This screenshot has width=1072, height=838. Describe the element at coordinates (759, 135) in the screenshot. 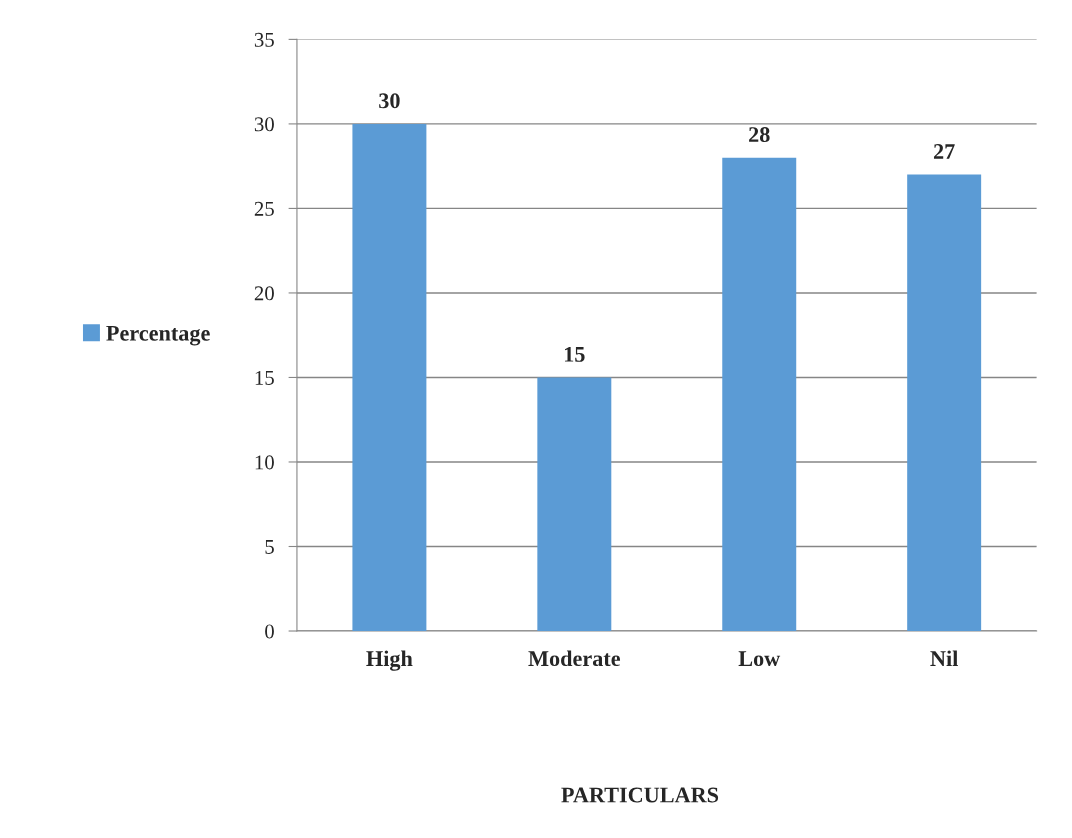

I see `data-label: 28` at that location.